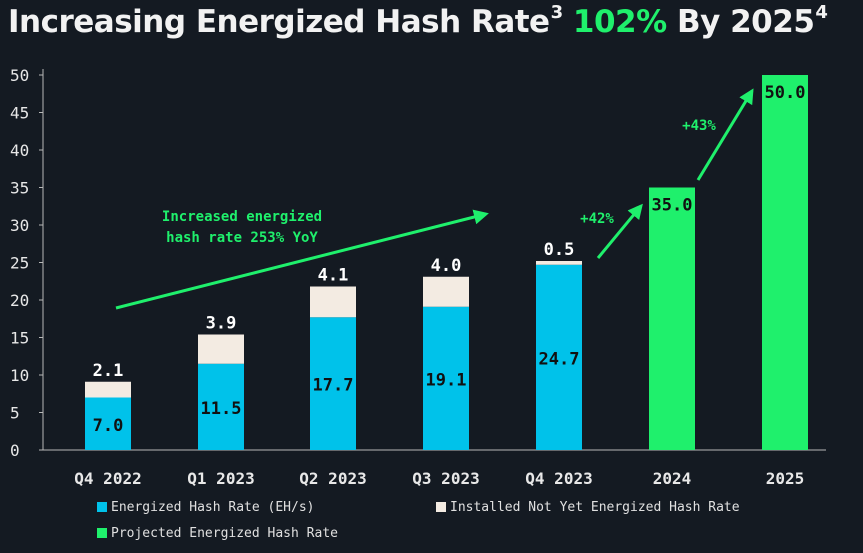 The image size is (863, 553). I want to click on y-tick-label: 25, so click(19, 263).